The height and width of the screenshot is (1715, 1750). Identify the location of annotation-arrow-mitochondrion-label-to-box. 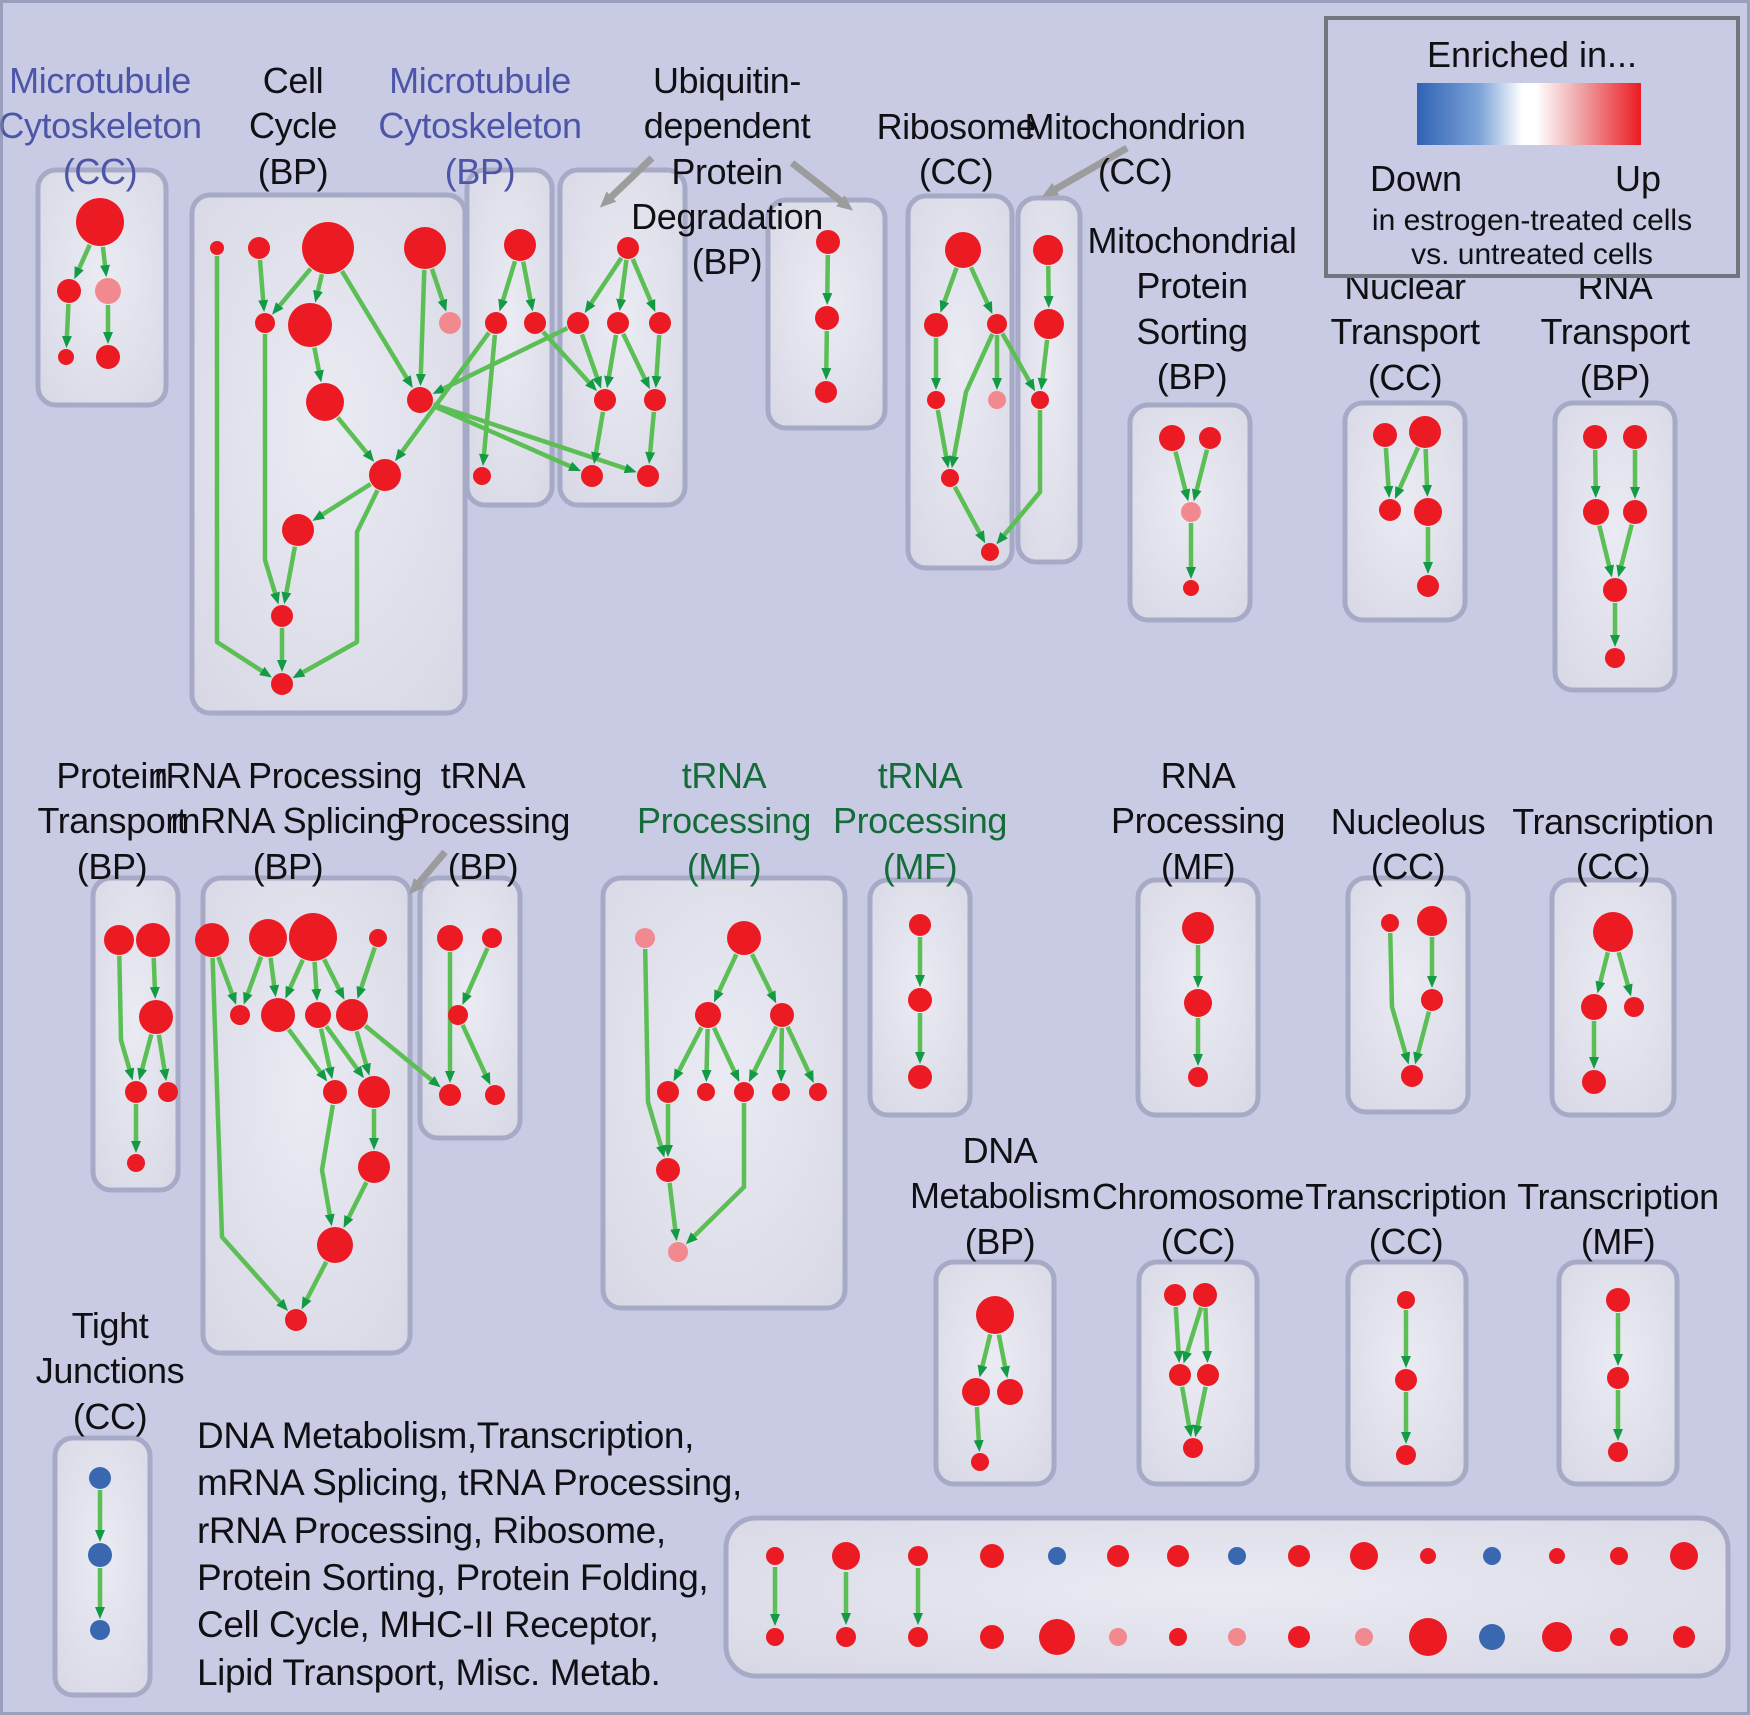
(1085, 170).